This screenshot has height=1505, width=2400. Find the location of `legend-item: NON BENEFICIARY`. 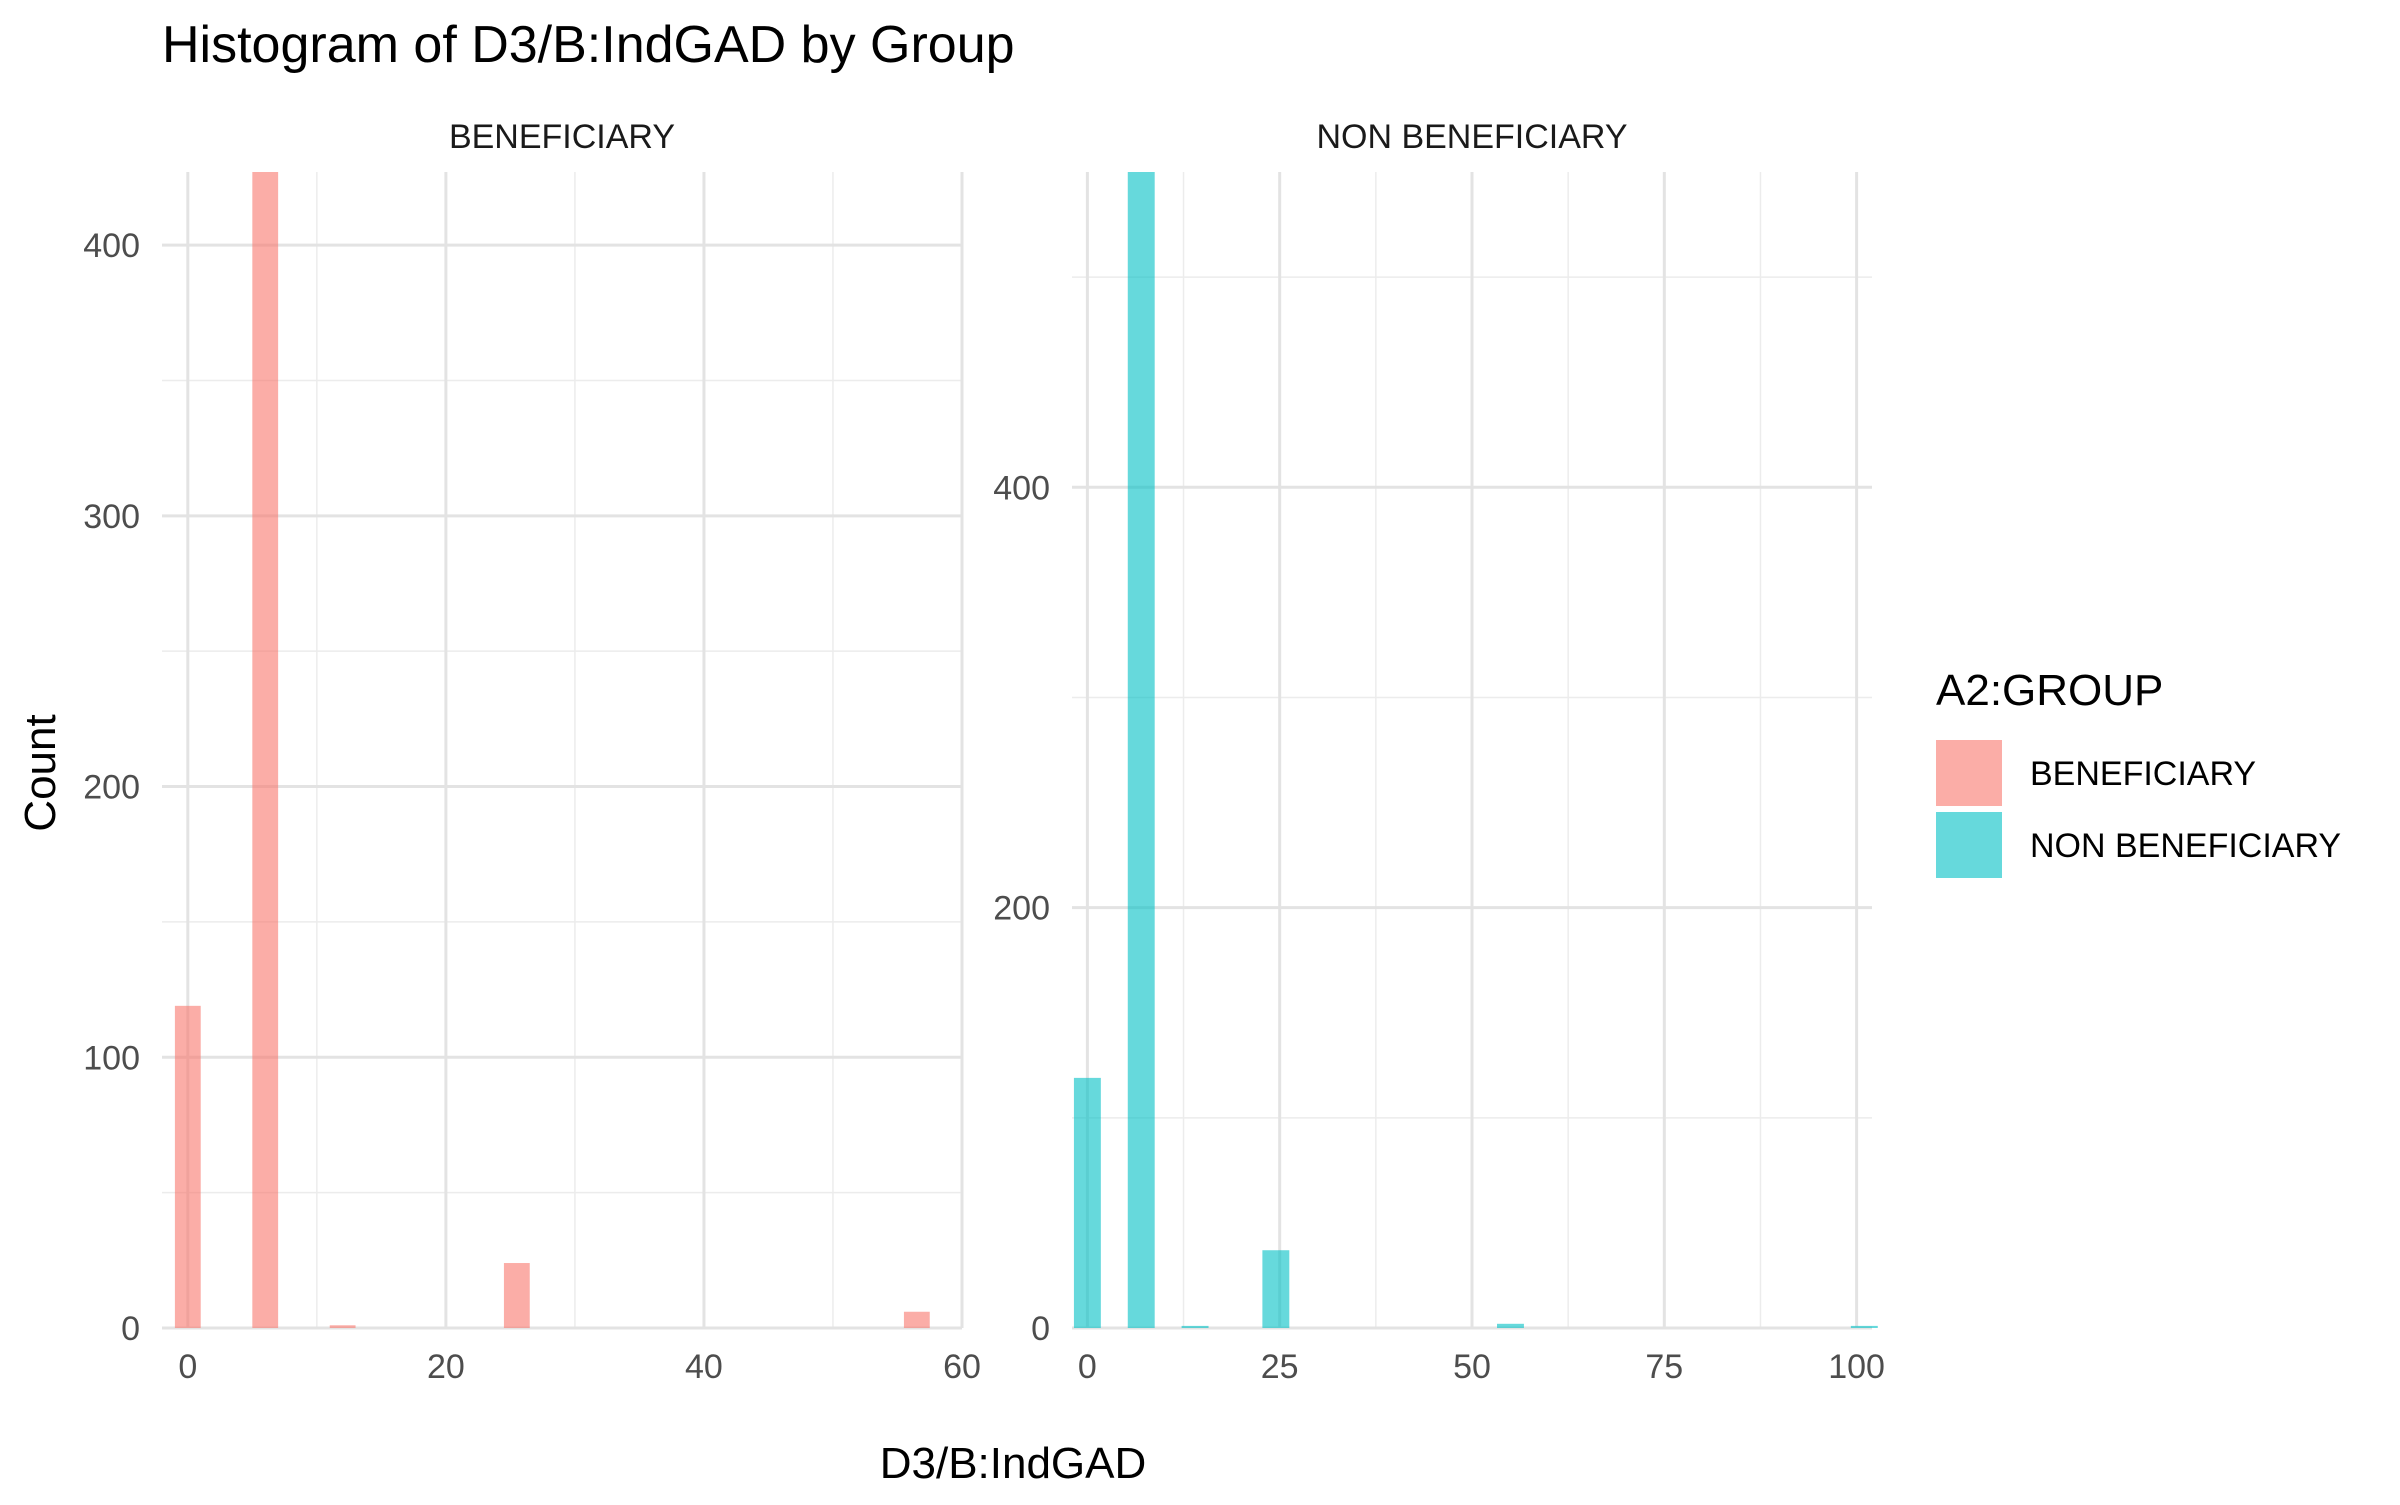

legend-item: NON BENEFICIARY is located at coordinates (2138, 845).